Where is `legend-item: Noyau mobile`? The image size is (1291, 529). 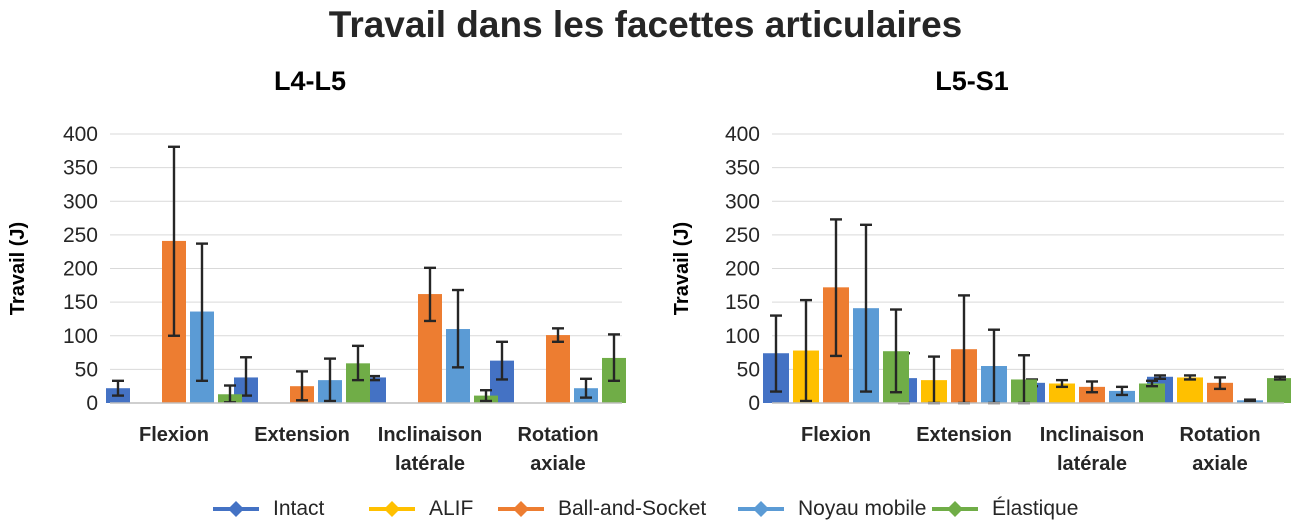 legend-item: Noyau mobile is located at coordinates (832, 509).